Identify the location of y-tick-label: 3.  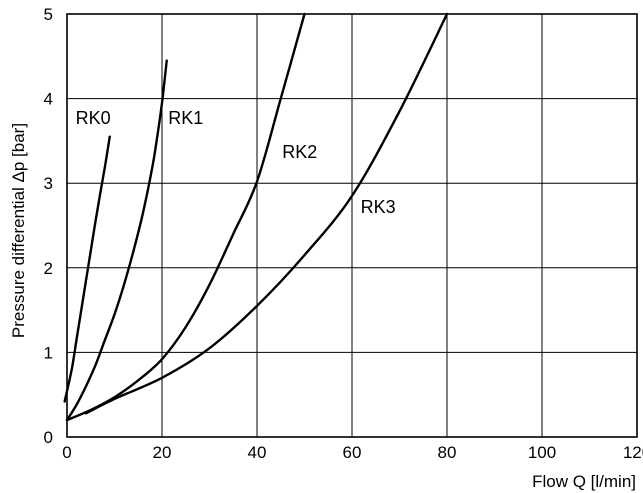
(48, 183).